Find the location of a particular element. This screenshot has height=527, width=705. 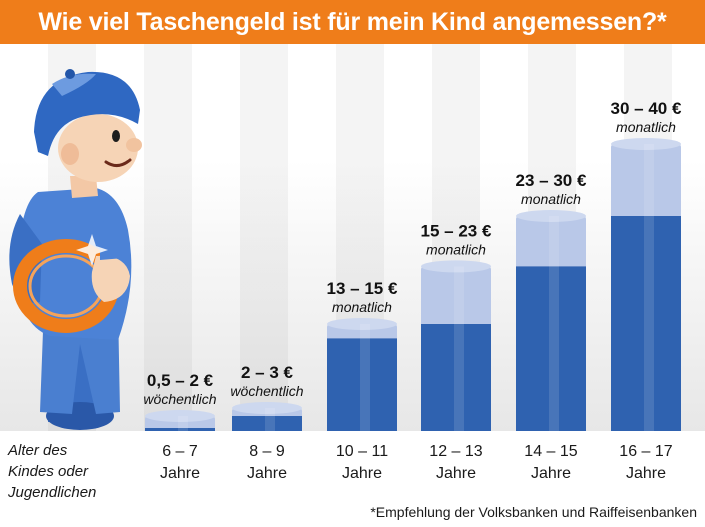

x-axis-caption-line: Kindes oder is located at coordinates (48, 471).